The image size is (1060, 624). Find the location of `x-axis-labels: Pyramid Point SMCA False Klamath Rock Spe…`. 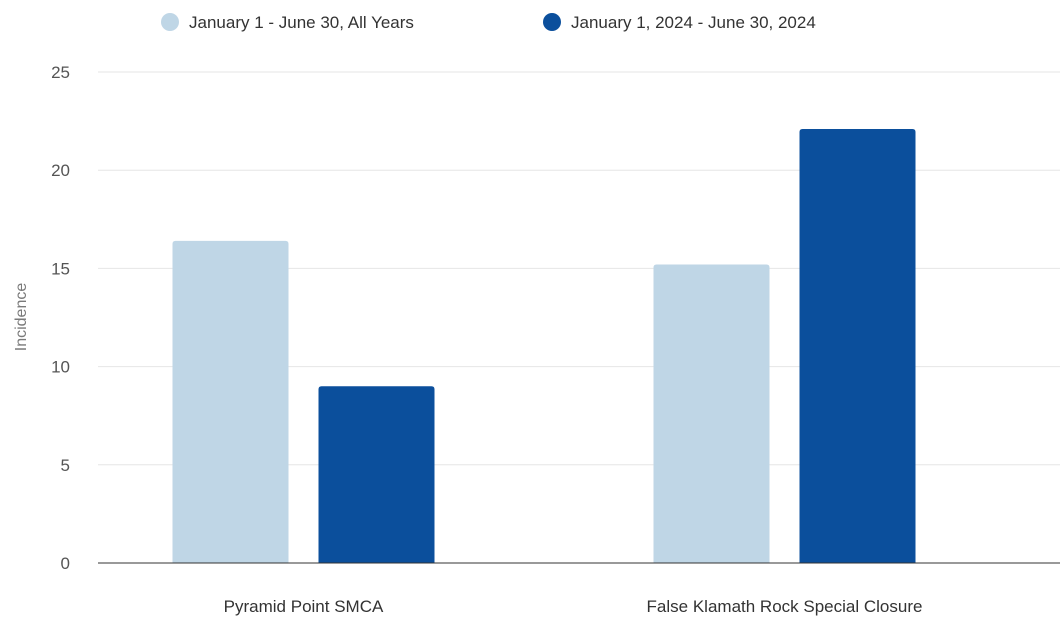

x-axis-labels: Pyramid Point SMCA False Klamath Rock Spe… is located at coordinates (573, 606).